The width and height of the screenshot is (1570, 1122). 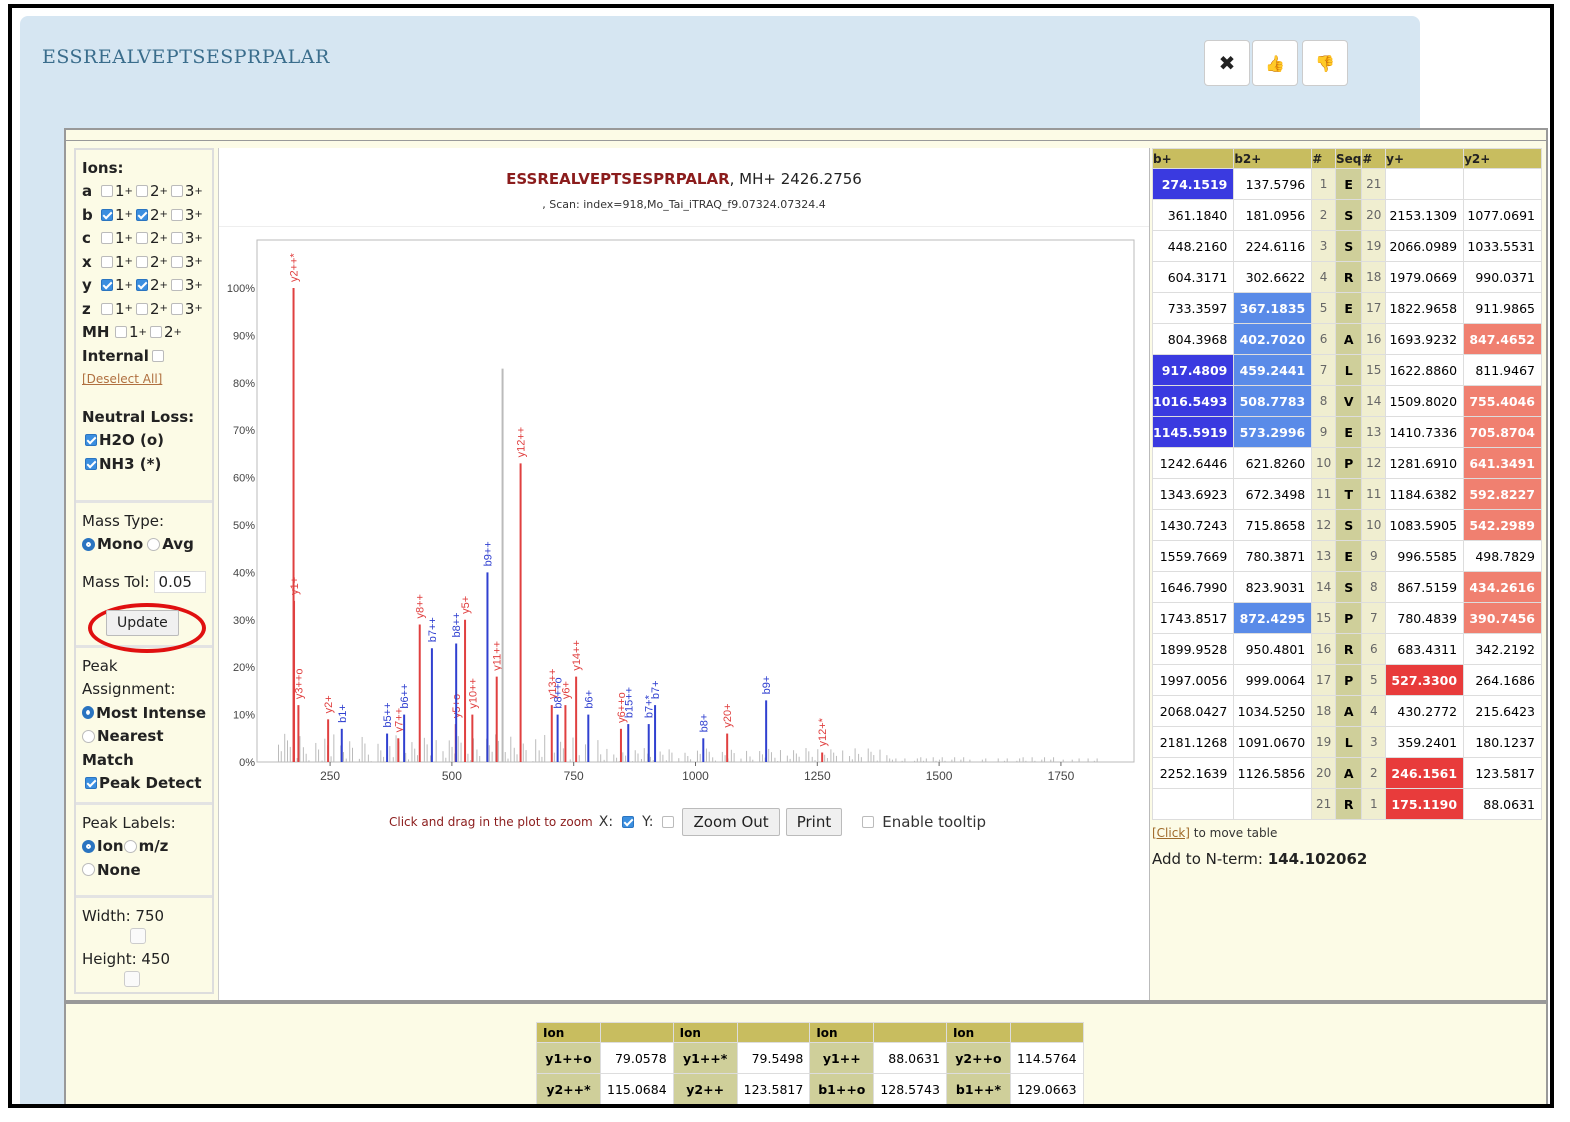 I want to click on residue-cell: E, so click(x=1349, y=308).